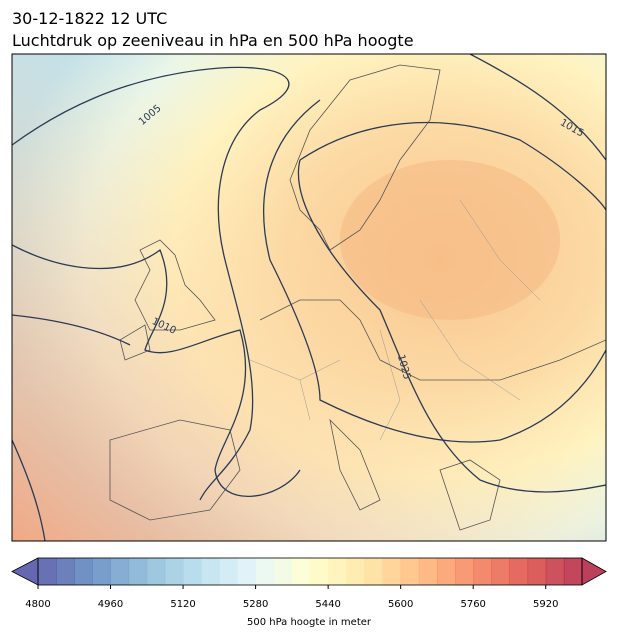 The image size is (618, 639). Describe the element at coordinates (110, 604) in the screenshot. I see `colorbar-tick-label: 4960` at that location.